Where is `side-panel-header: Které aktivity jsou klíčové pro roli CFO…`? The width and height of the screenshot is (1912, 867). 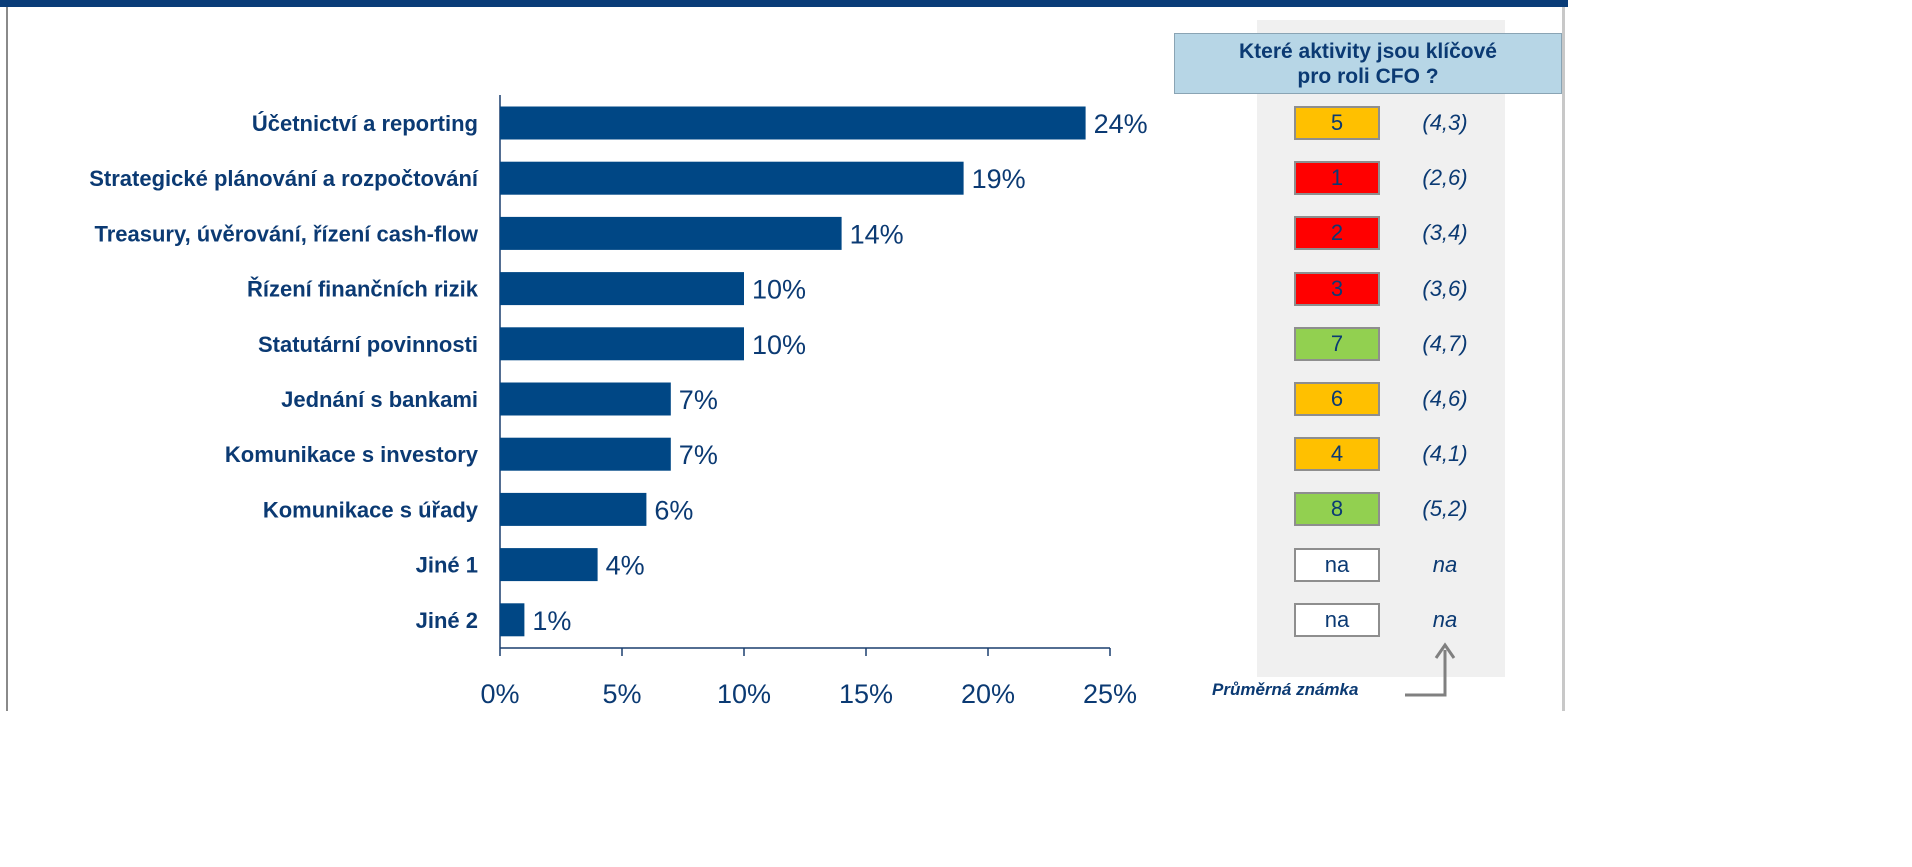 side-panel-header: Které aktivity jsou klíčové pro roli CFO… is located at coordinates (1368, 63).